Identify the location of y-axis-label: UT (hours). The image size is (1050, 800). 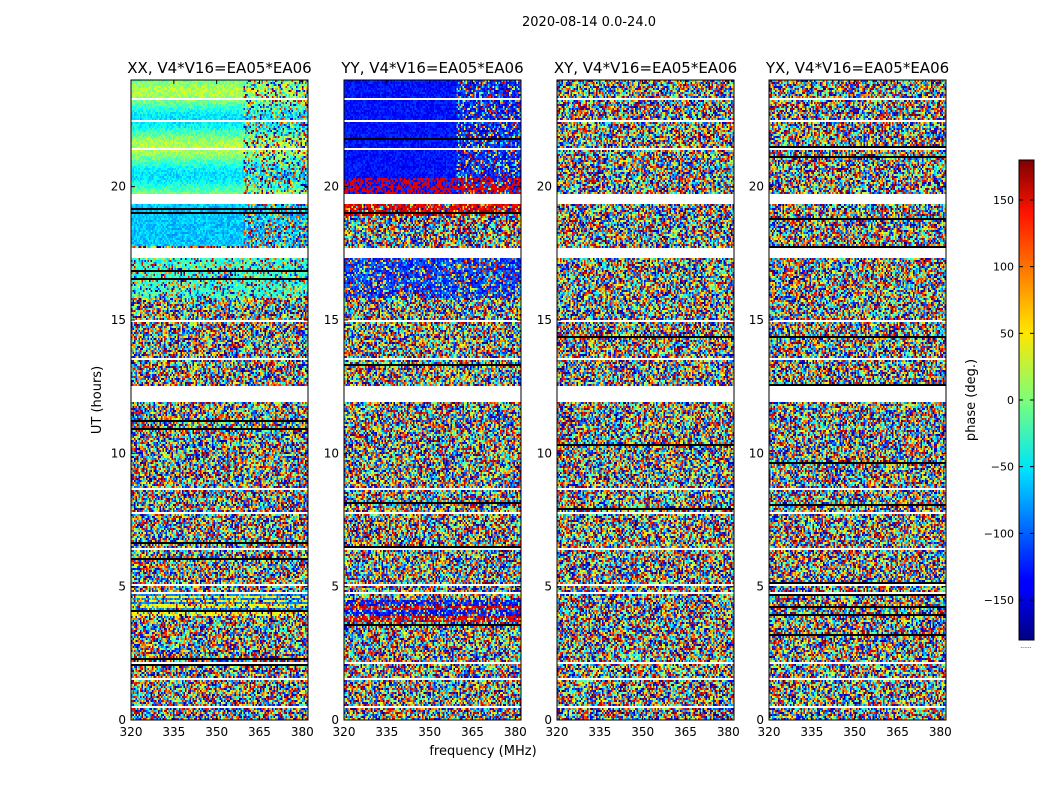
(97, 400).